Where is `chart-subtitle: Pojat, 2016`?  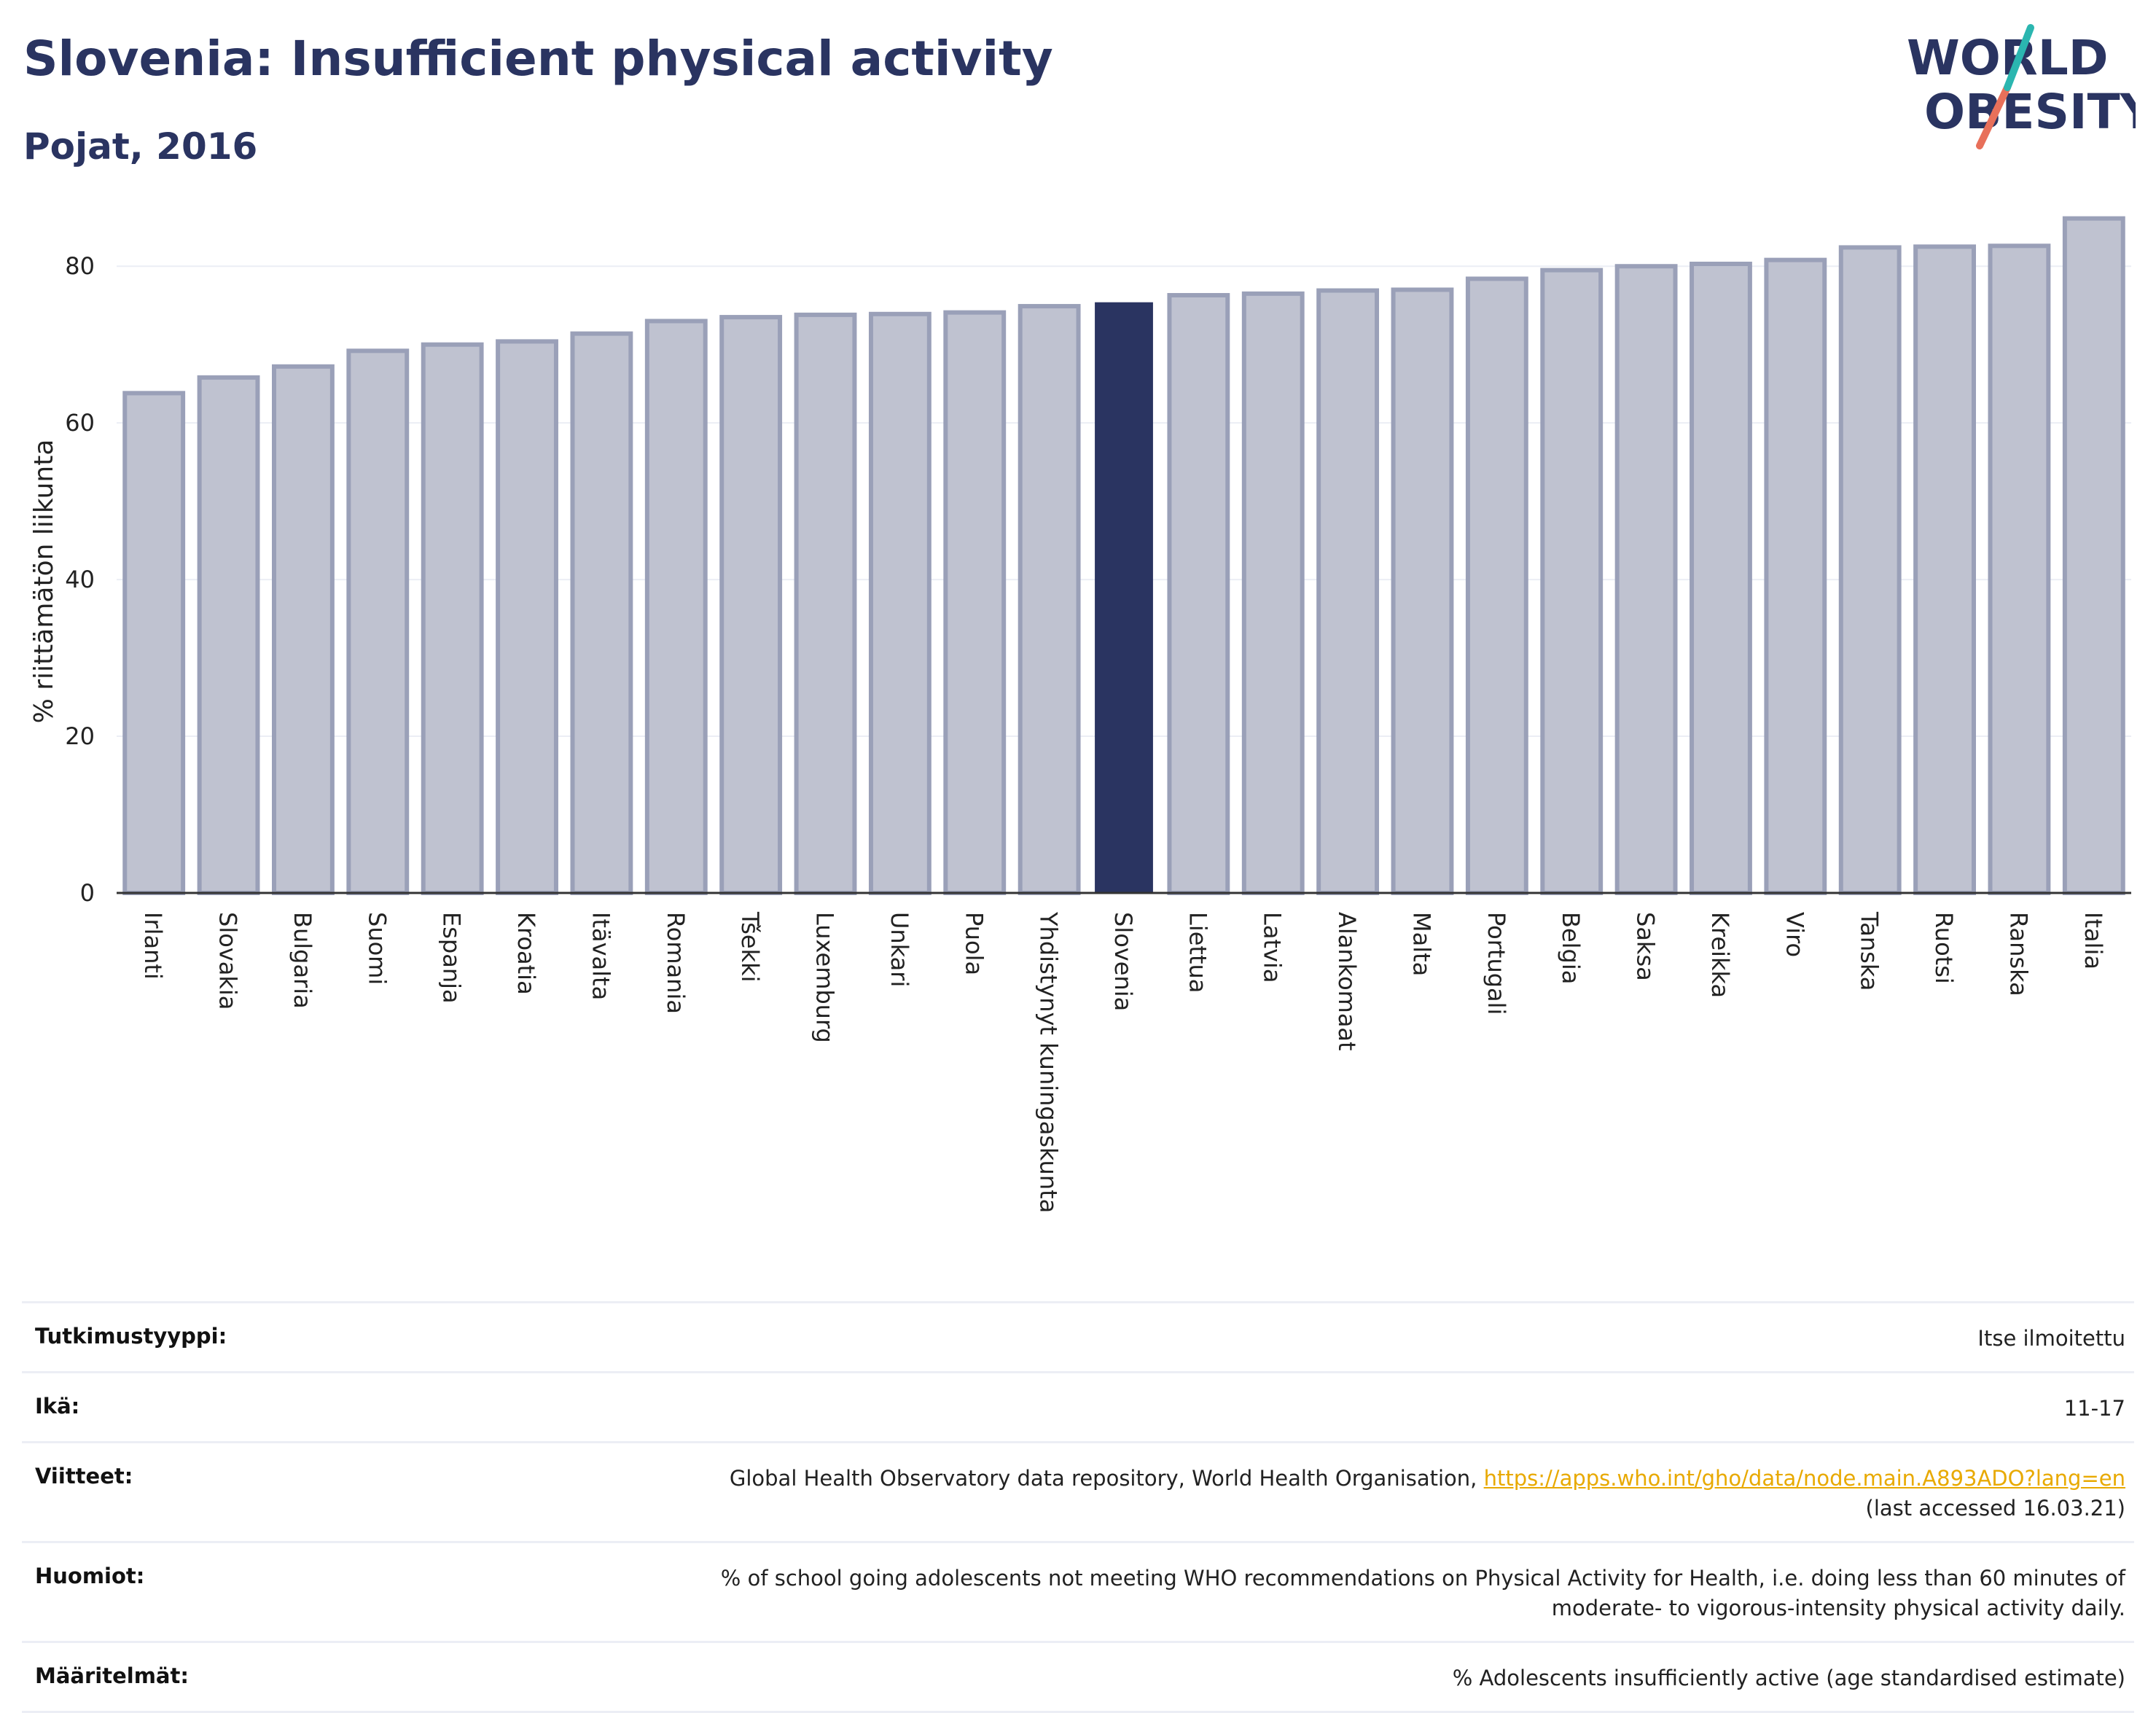
chart-subtitle: Pojat, 2016 is located at coordinates (141, 146).